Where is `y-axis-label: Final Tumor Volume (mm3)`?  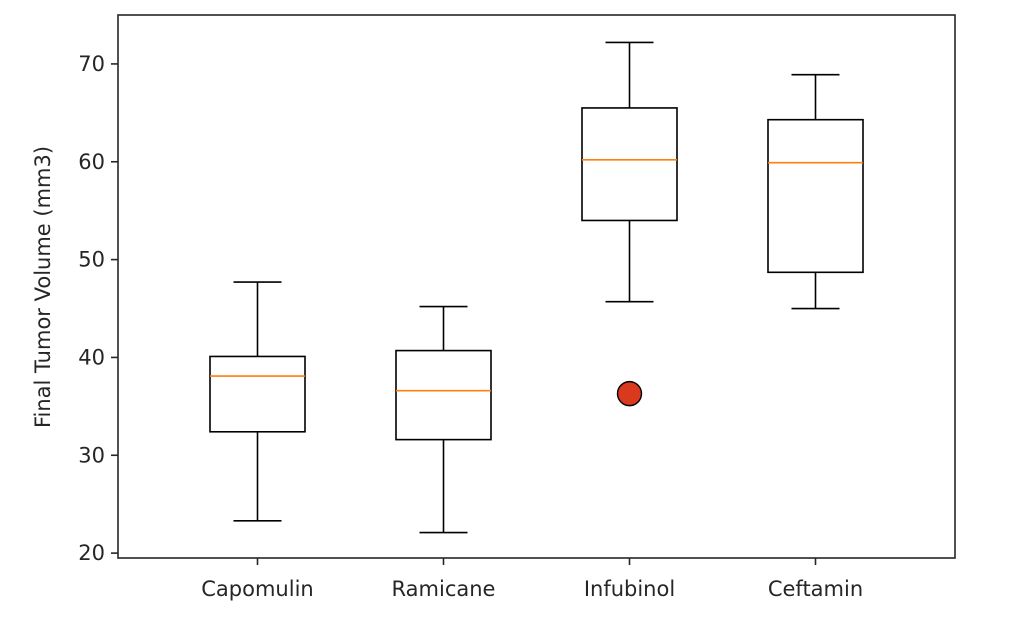
y-axis-label: Final Tumor Volume (mm3) is located at coordinates (43, 287).